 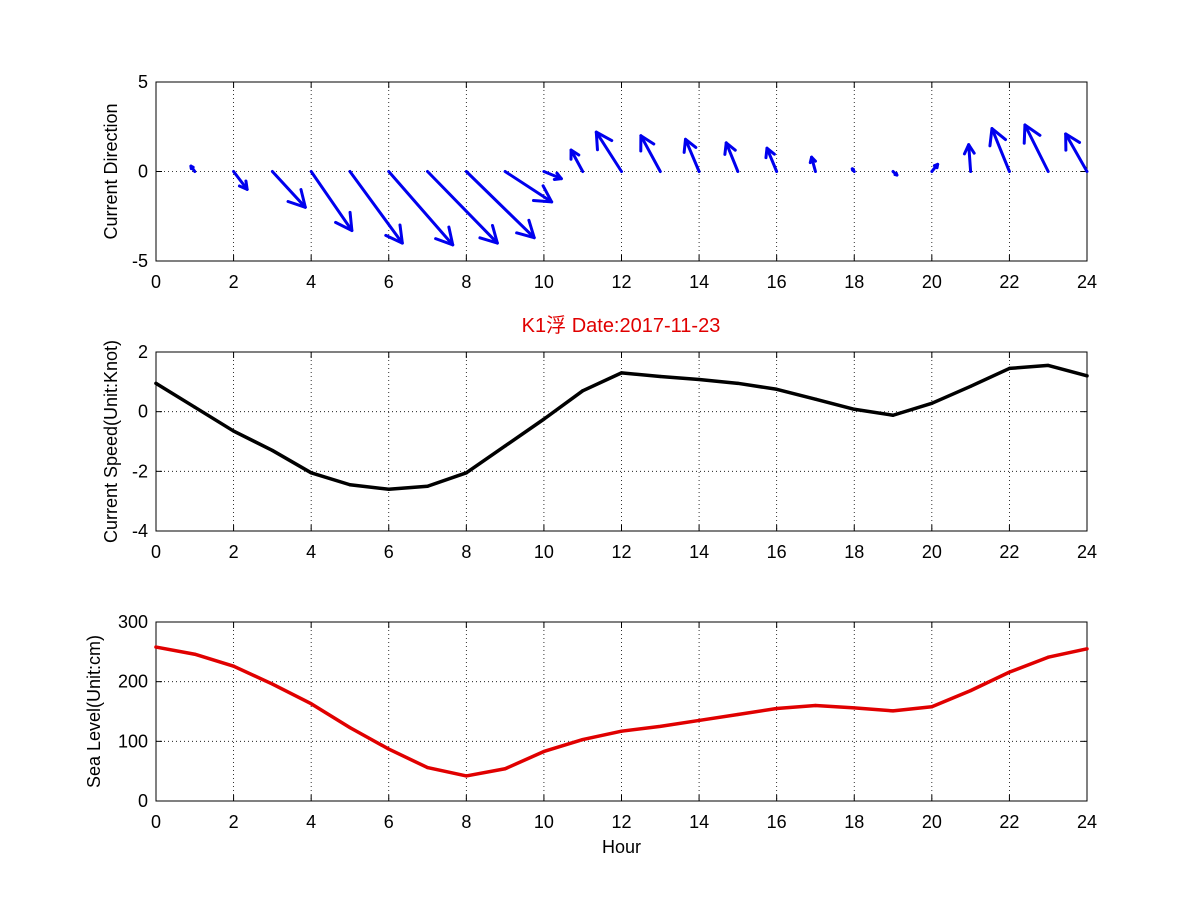 I want to click on x-tick-label: 12, so click(x=621, y=282).